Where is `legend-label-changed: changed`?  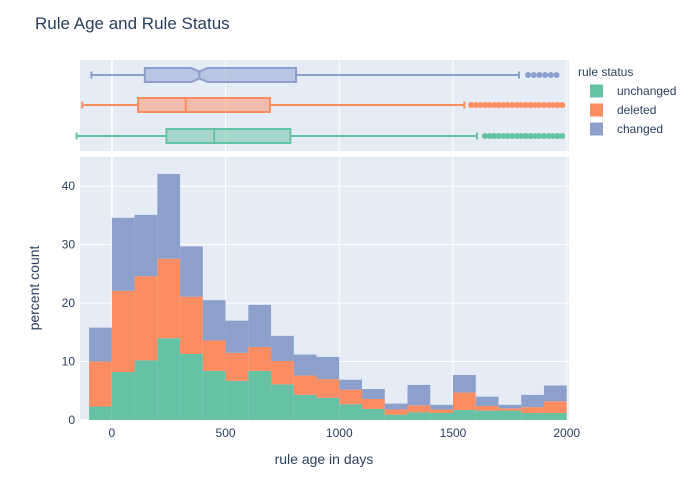 legend-label-changed: changed is located at coordinates (640, 129).